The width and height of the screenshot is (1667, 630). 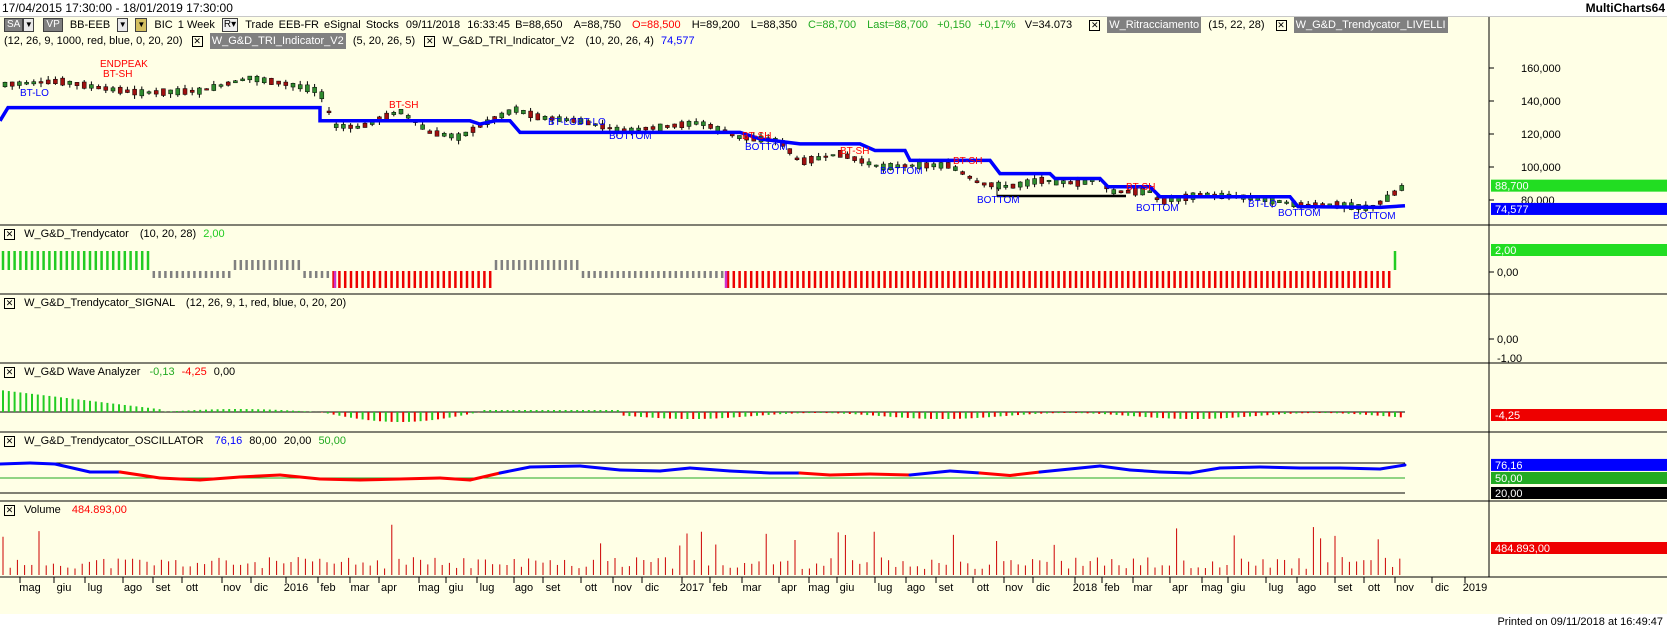 What do you see at coordinates (539, 25) in the screenshot?
I see `bid: B=88,650` at bounding box center [539, 25].